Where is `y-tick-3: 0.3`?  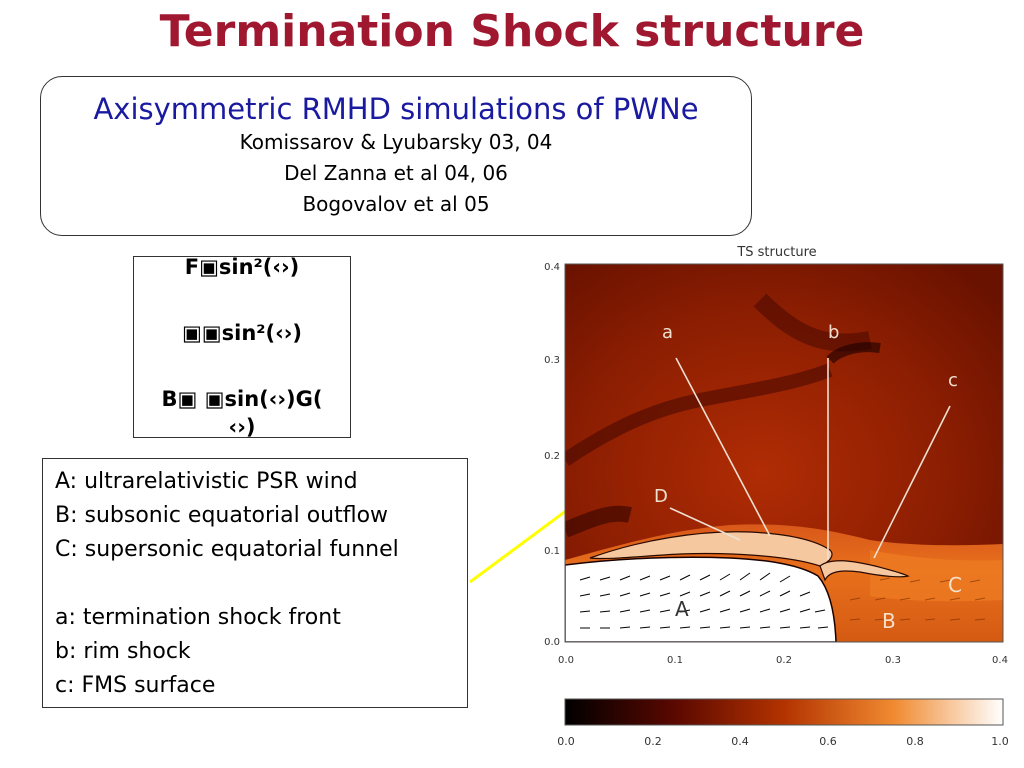
y-tick-3: 0.3 is located at coordinates (552, 360).